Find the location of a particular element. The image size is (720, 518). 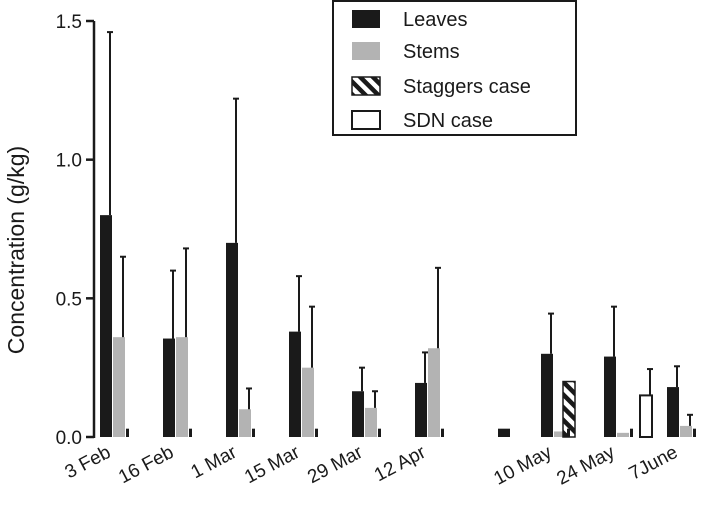

legend-label-2: Staggers case is located at coordinates (467, 87).